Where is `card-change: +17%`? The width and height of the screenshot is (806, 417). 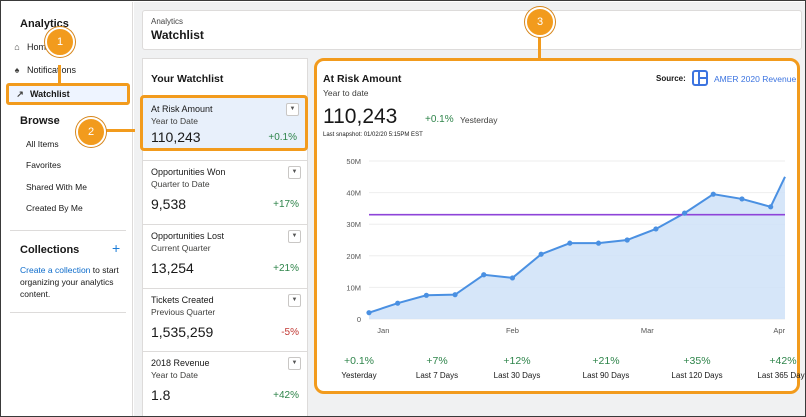 card-change: +17% is located at coordinates (286, 204).